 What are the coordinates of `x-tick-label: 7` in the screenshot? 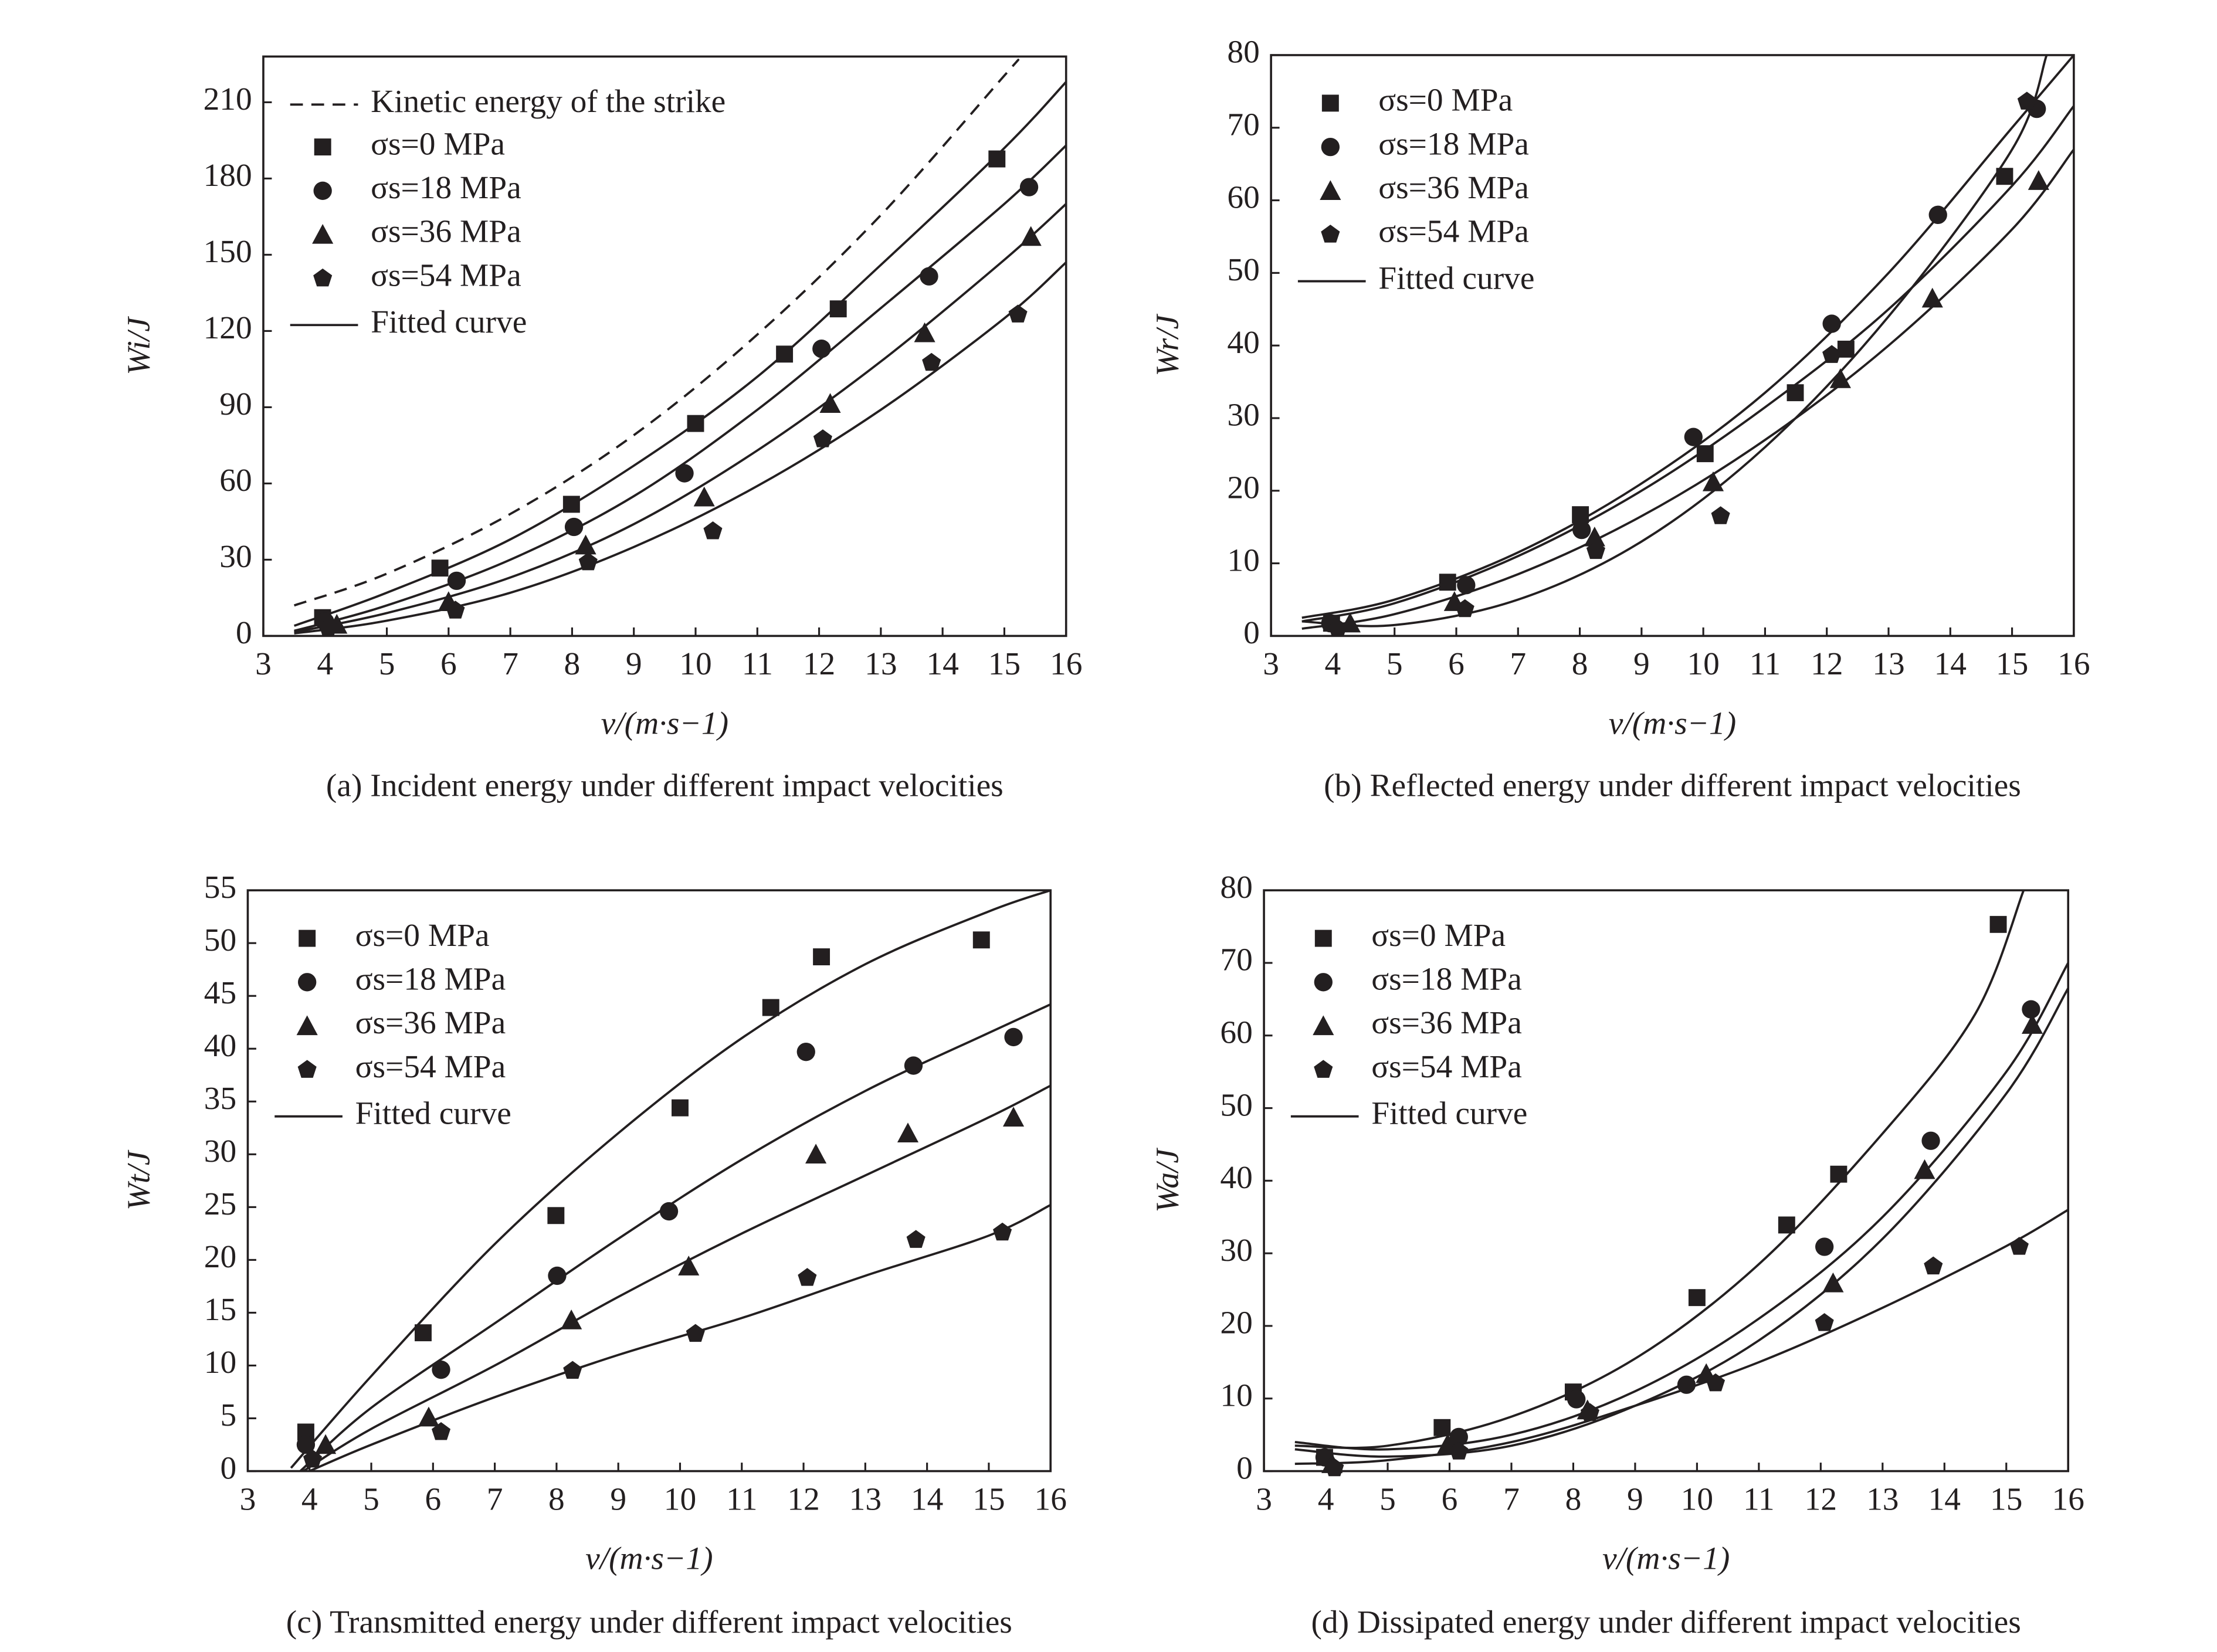 It's located at (1518, 663).